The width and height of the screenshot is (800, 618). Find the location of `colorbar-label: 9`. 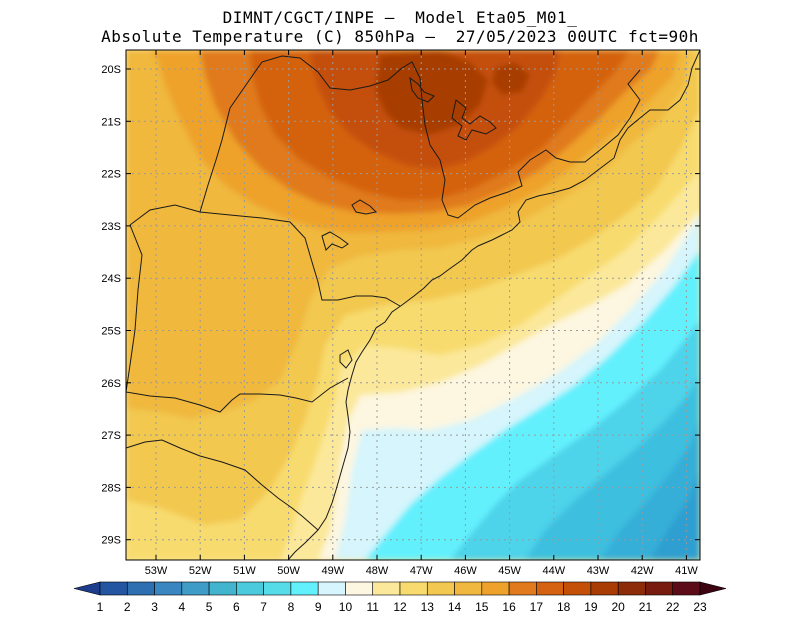

colorbar-label: 9 is located at coordinates (318, 607).